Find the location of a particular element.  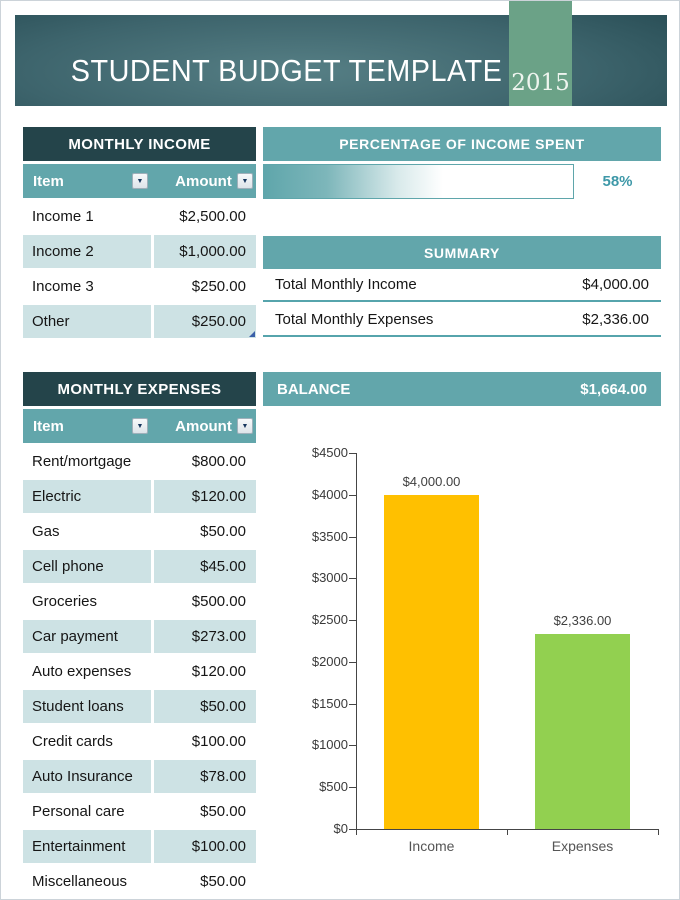

table-row: Other $250.00 is located at coordinates (139, 321).